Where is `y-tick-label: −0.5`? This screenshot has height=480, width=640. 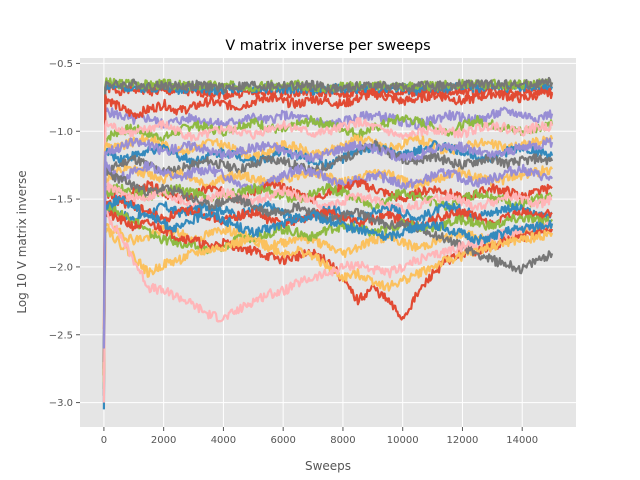 y-tick-label: −0.5 is located at coordinates (61, 64).